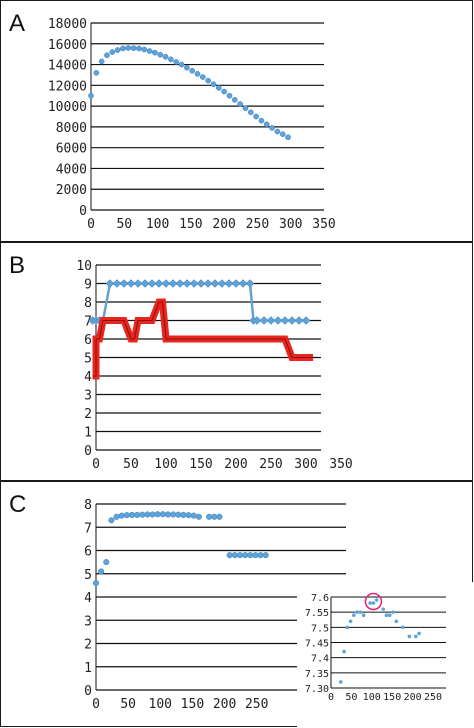 This screenshot has height=728, width=474. I want to click on x-tick-label-c-1: 50, so click(128, 704).